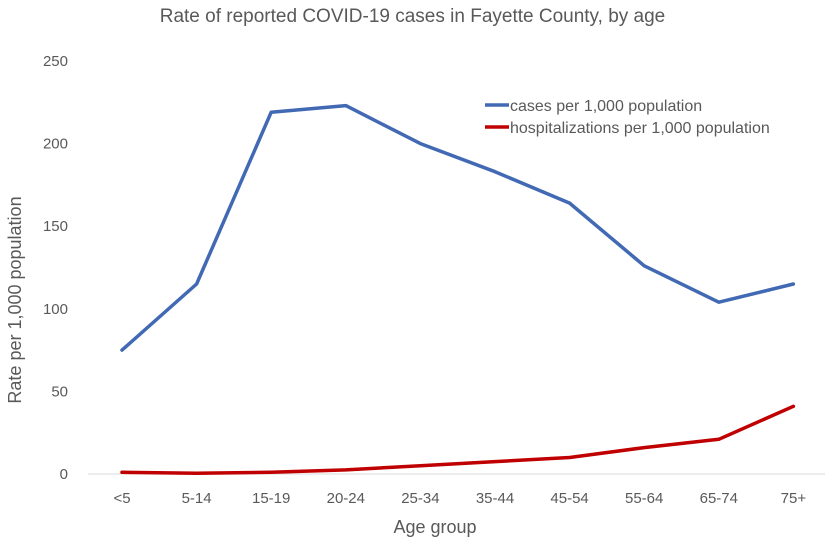 The height and width of the screenshot is (544, 825). I want to click on x-tick-label: 35-44, so click(495, 498).